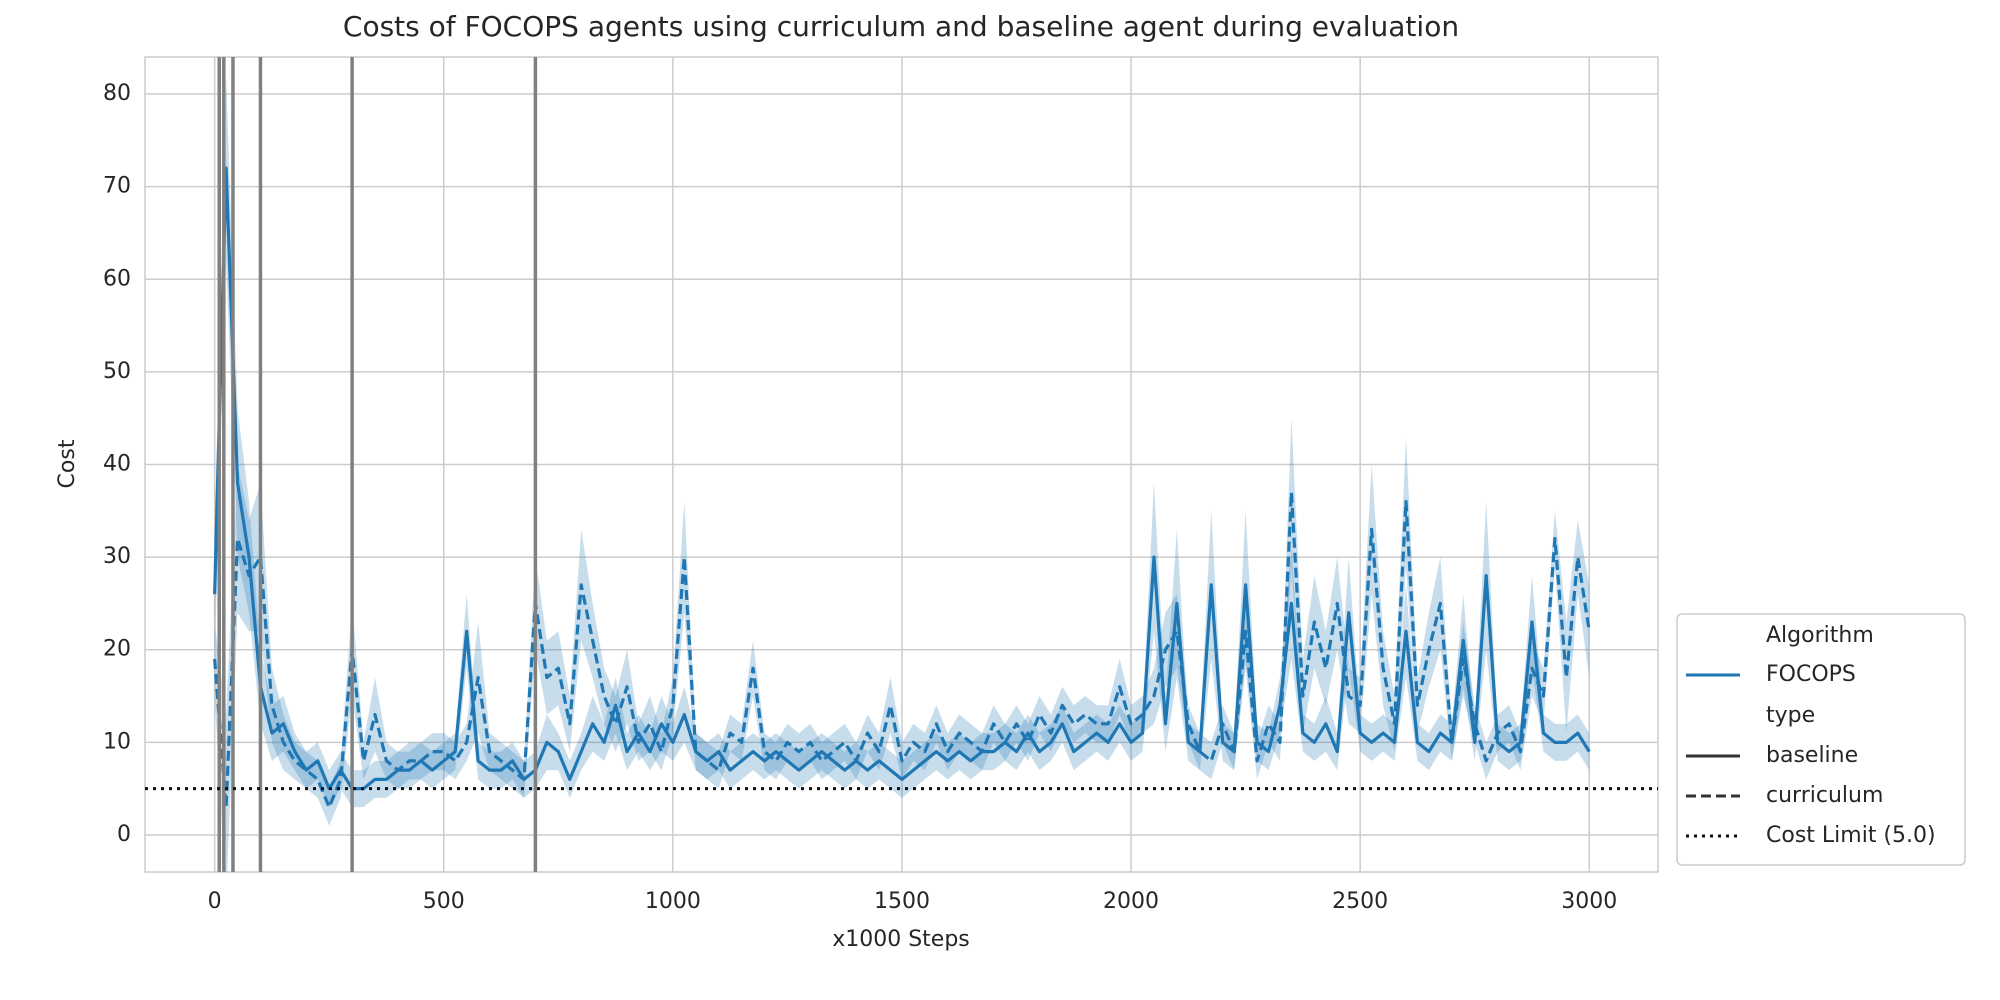 This screenshot has height=1000, width=2000. Describe the element at coordinates (1790, 715) in the screenshot. I see `legend-title: type` at that location.